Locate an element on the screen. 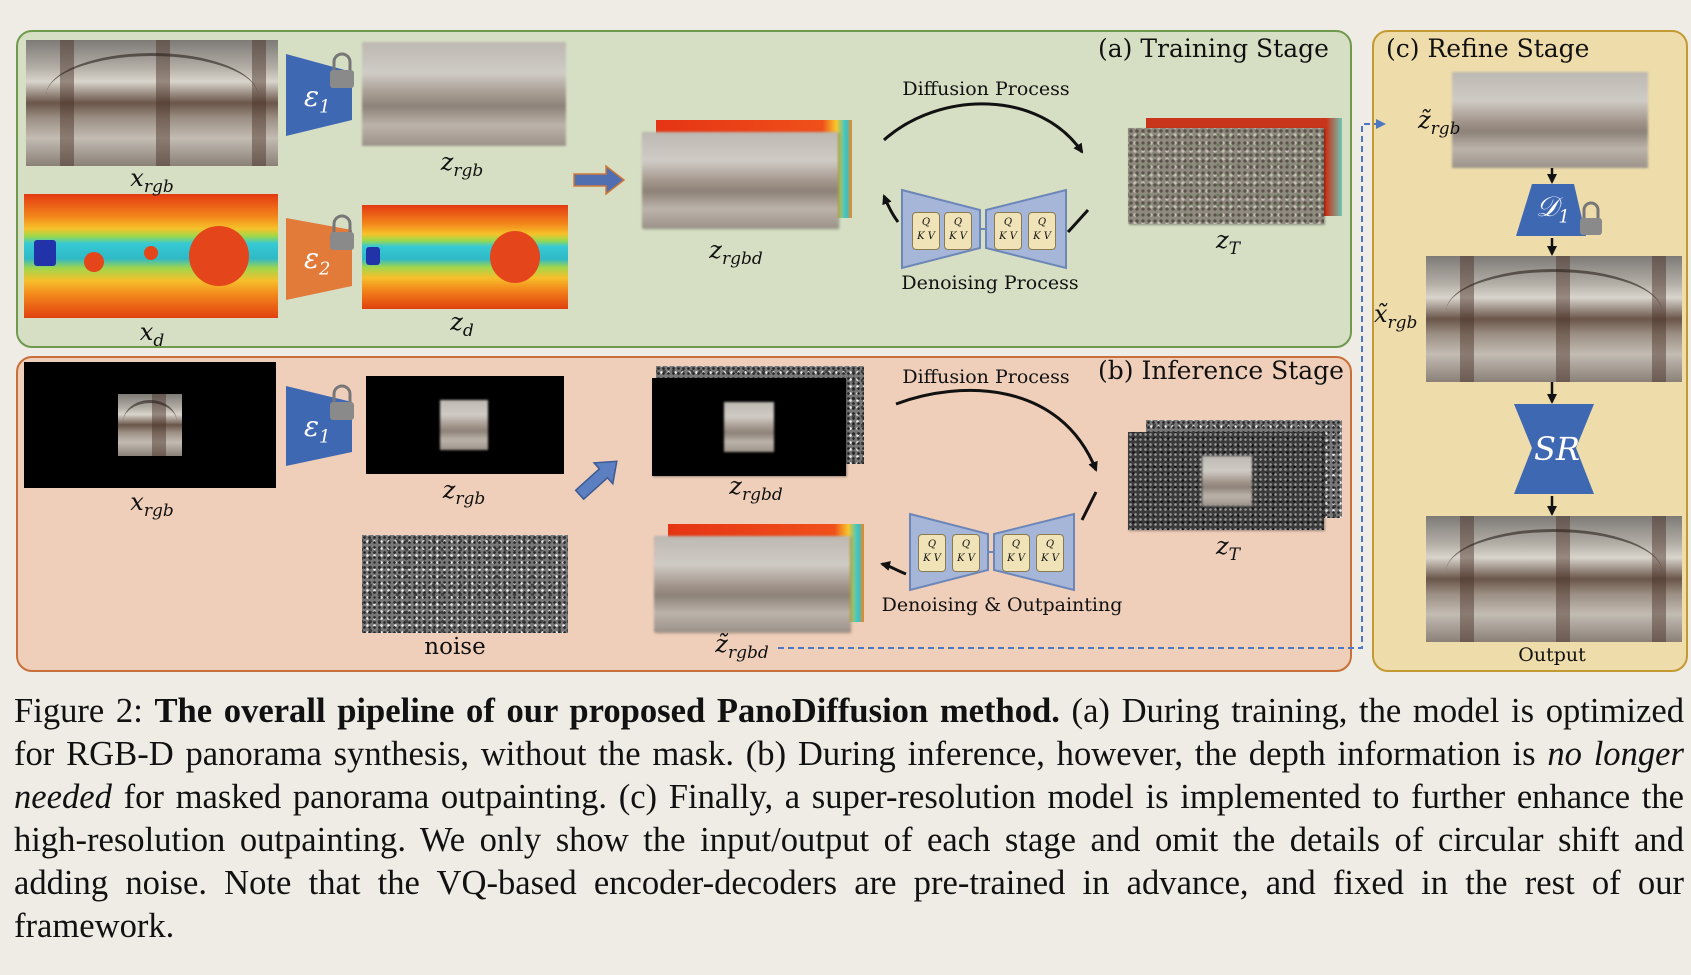  inference-masked-panorama is located at coordinates (150, 425).